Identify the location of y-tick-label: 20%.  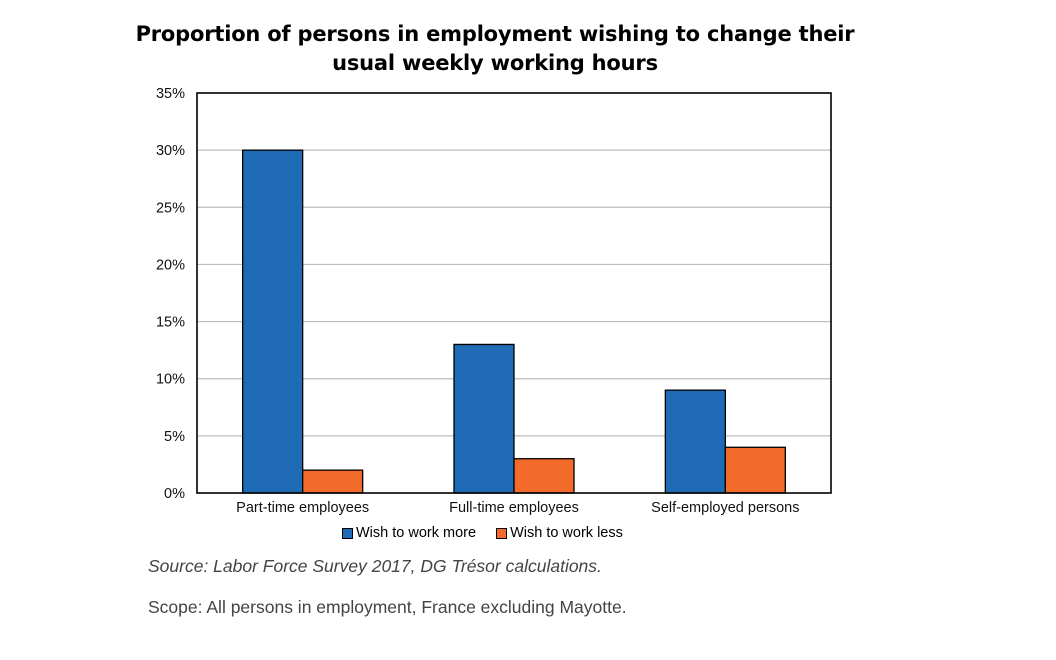
(170, 265).